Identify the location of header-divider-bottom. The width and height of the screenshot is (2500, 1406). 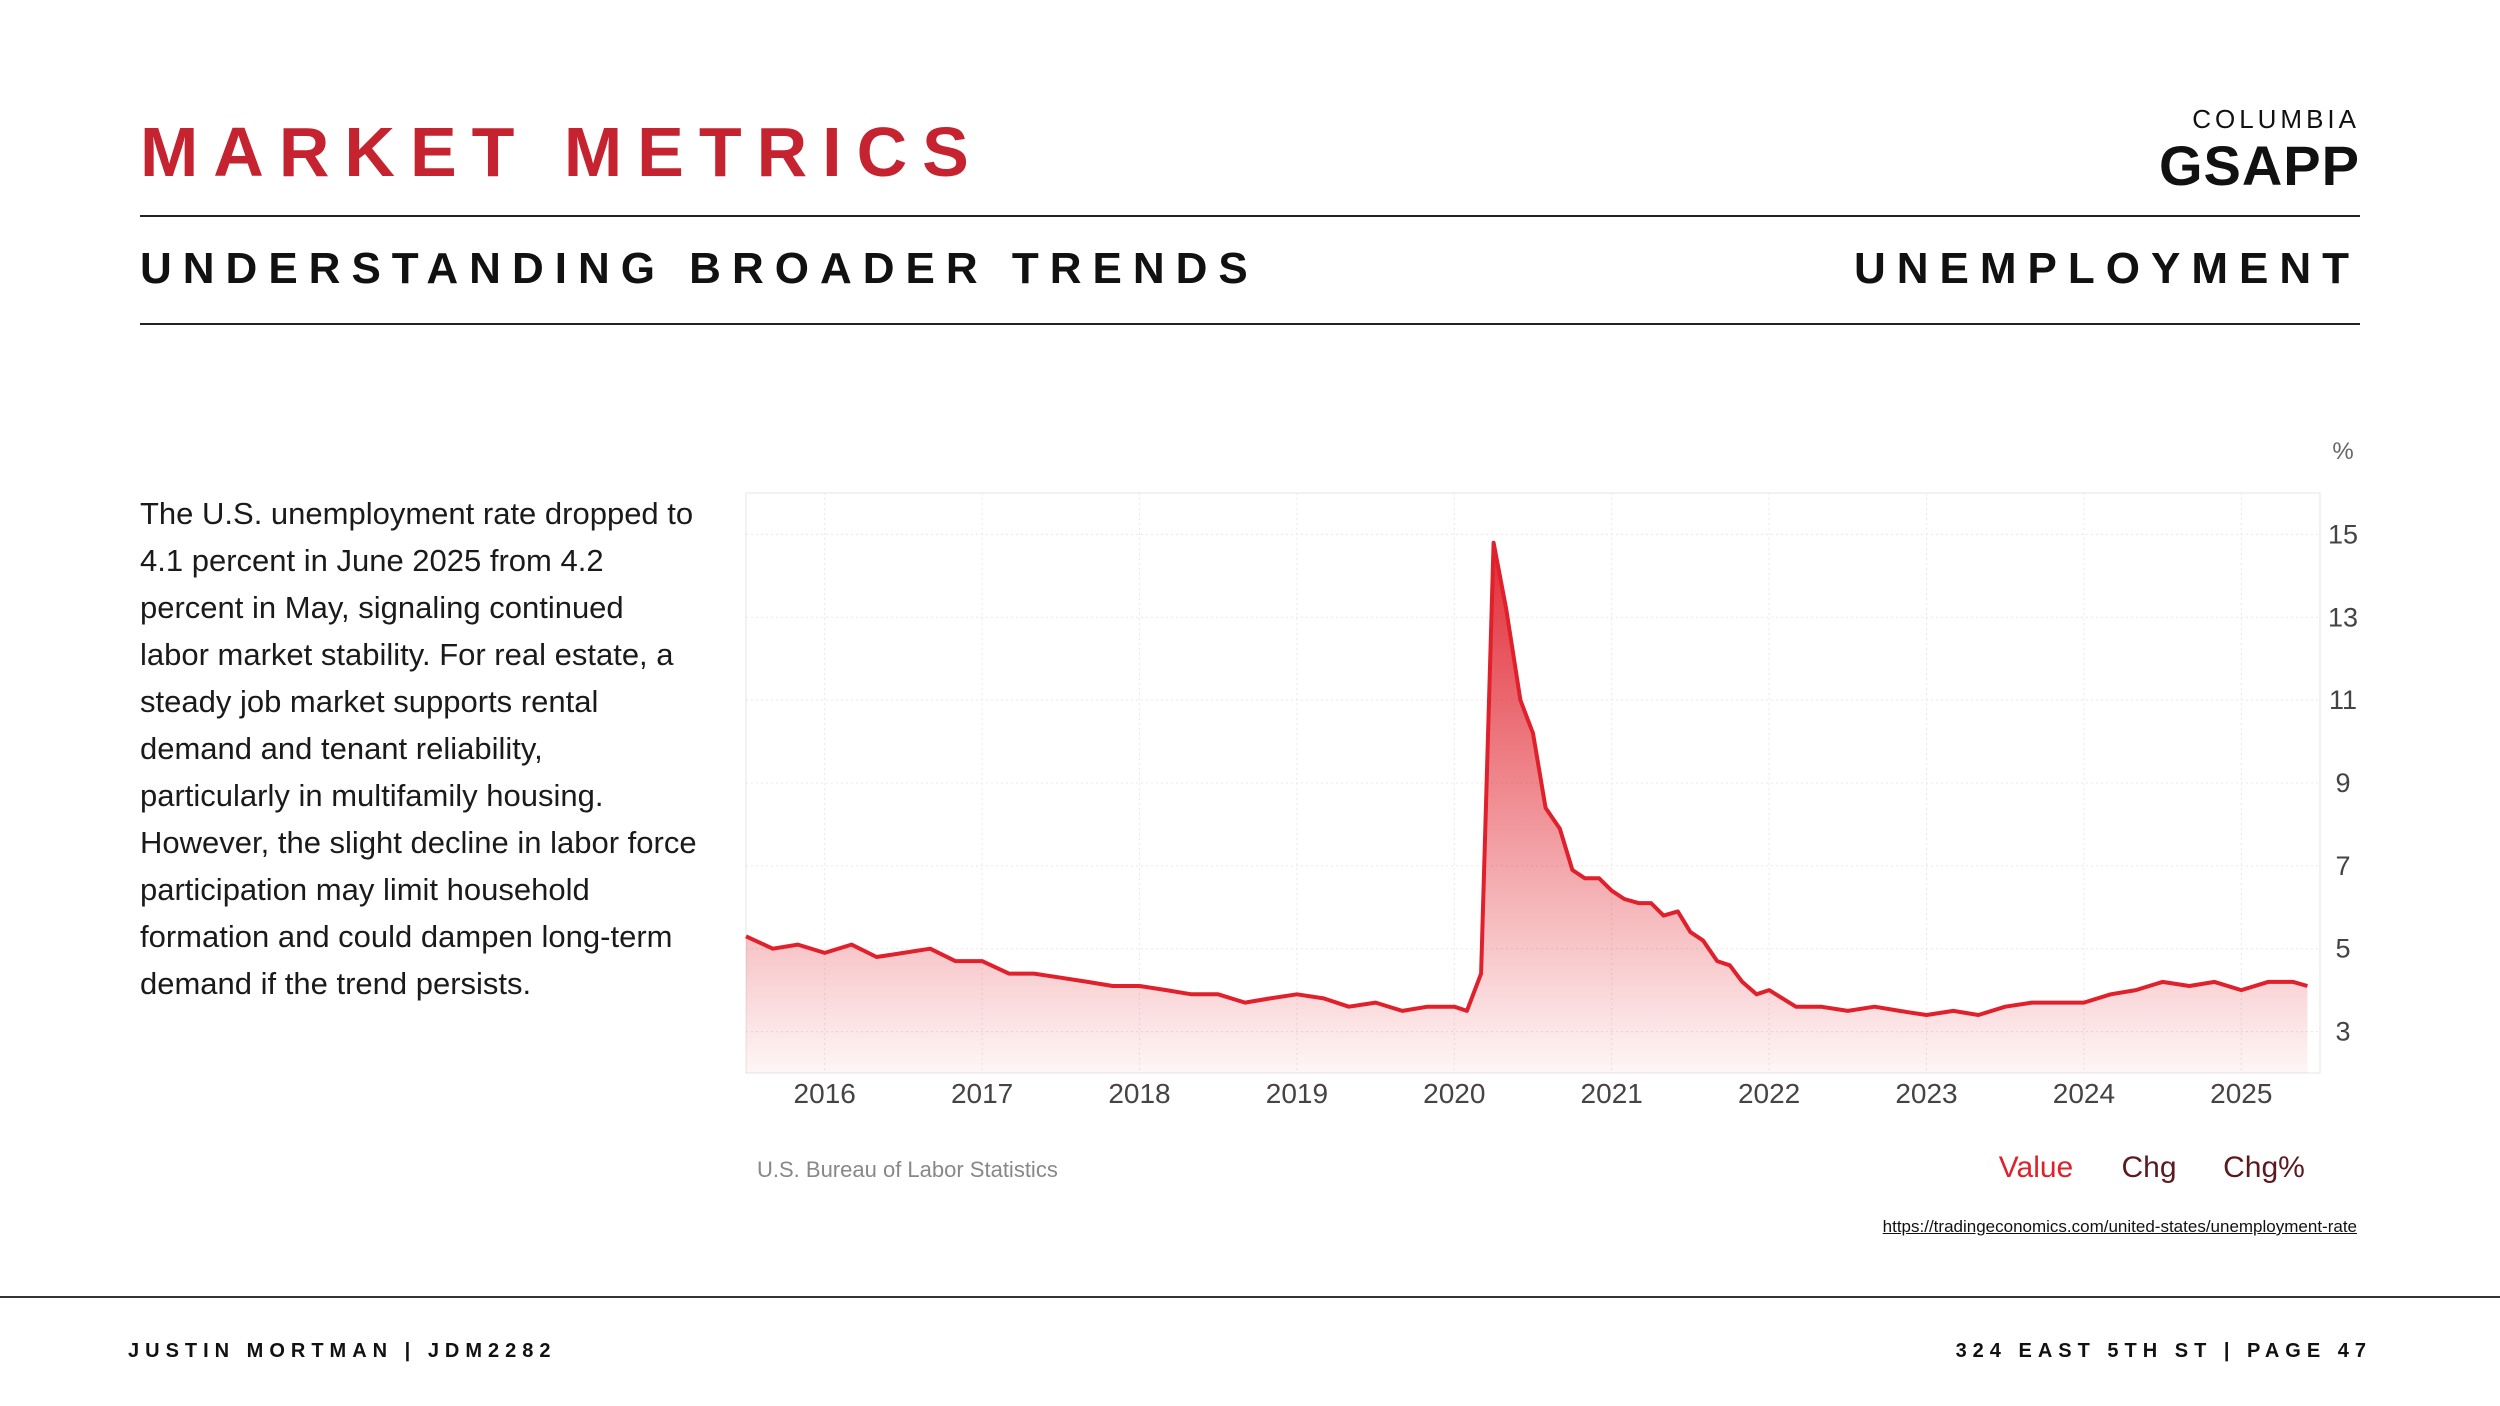
(1250, 324).